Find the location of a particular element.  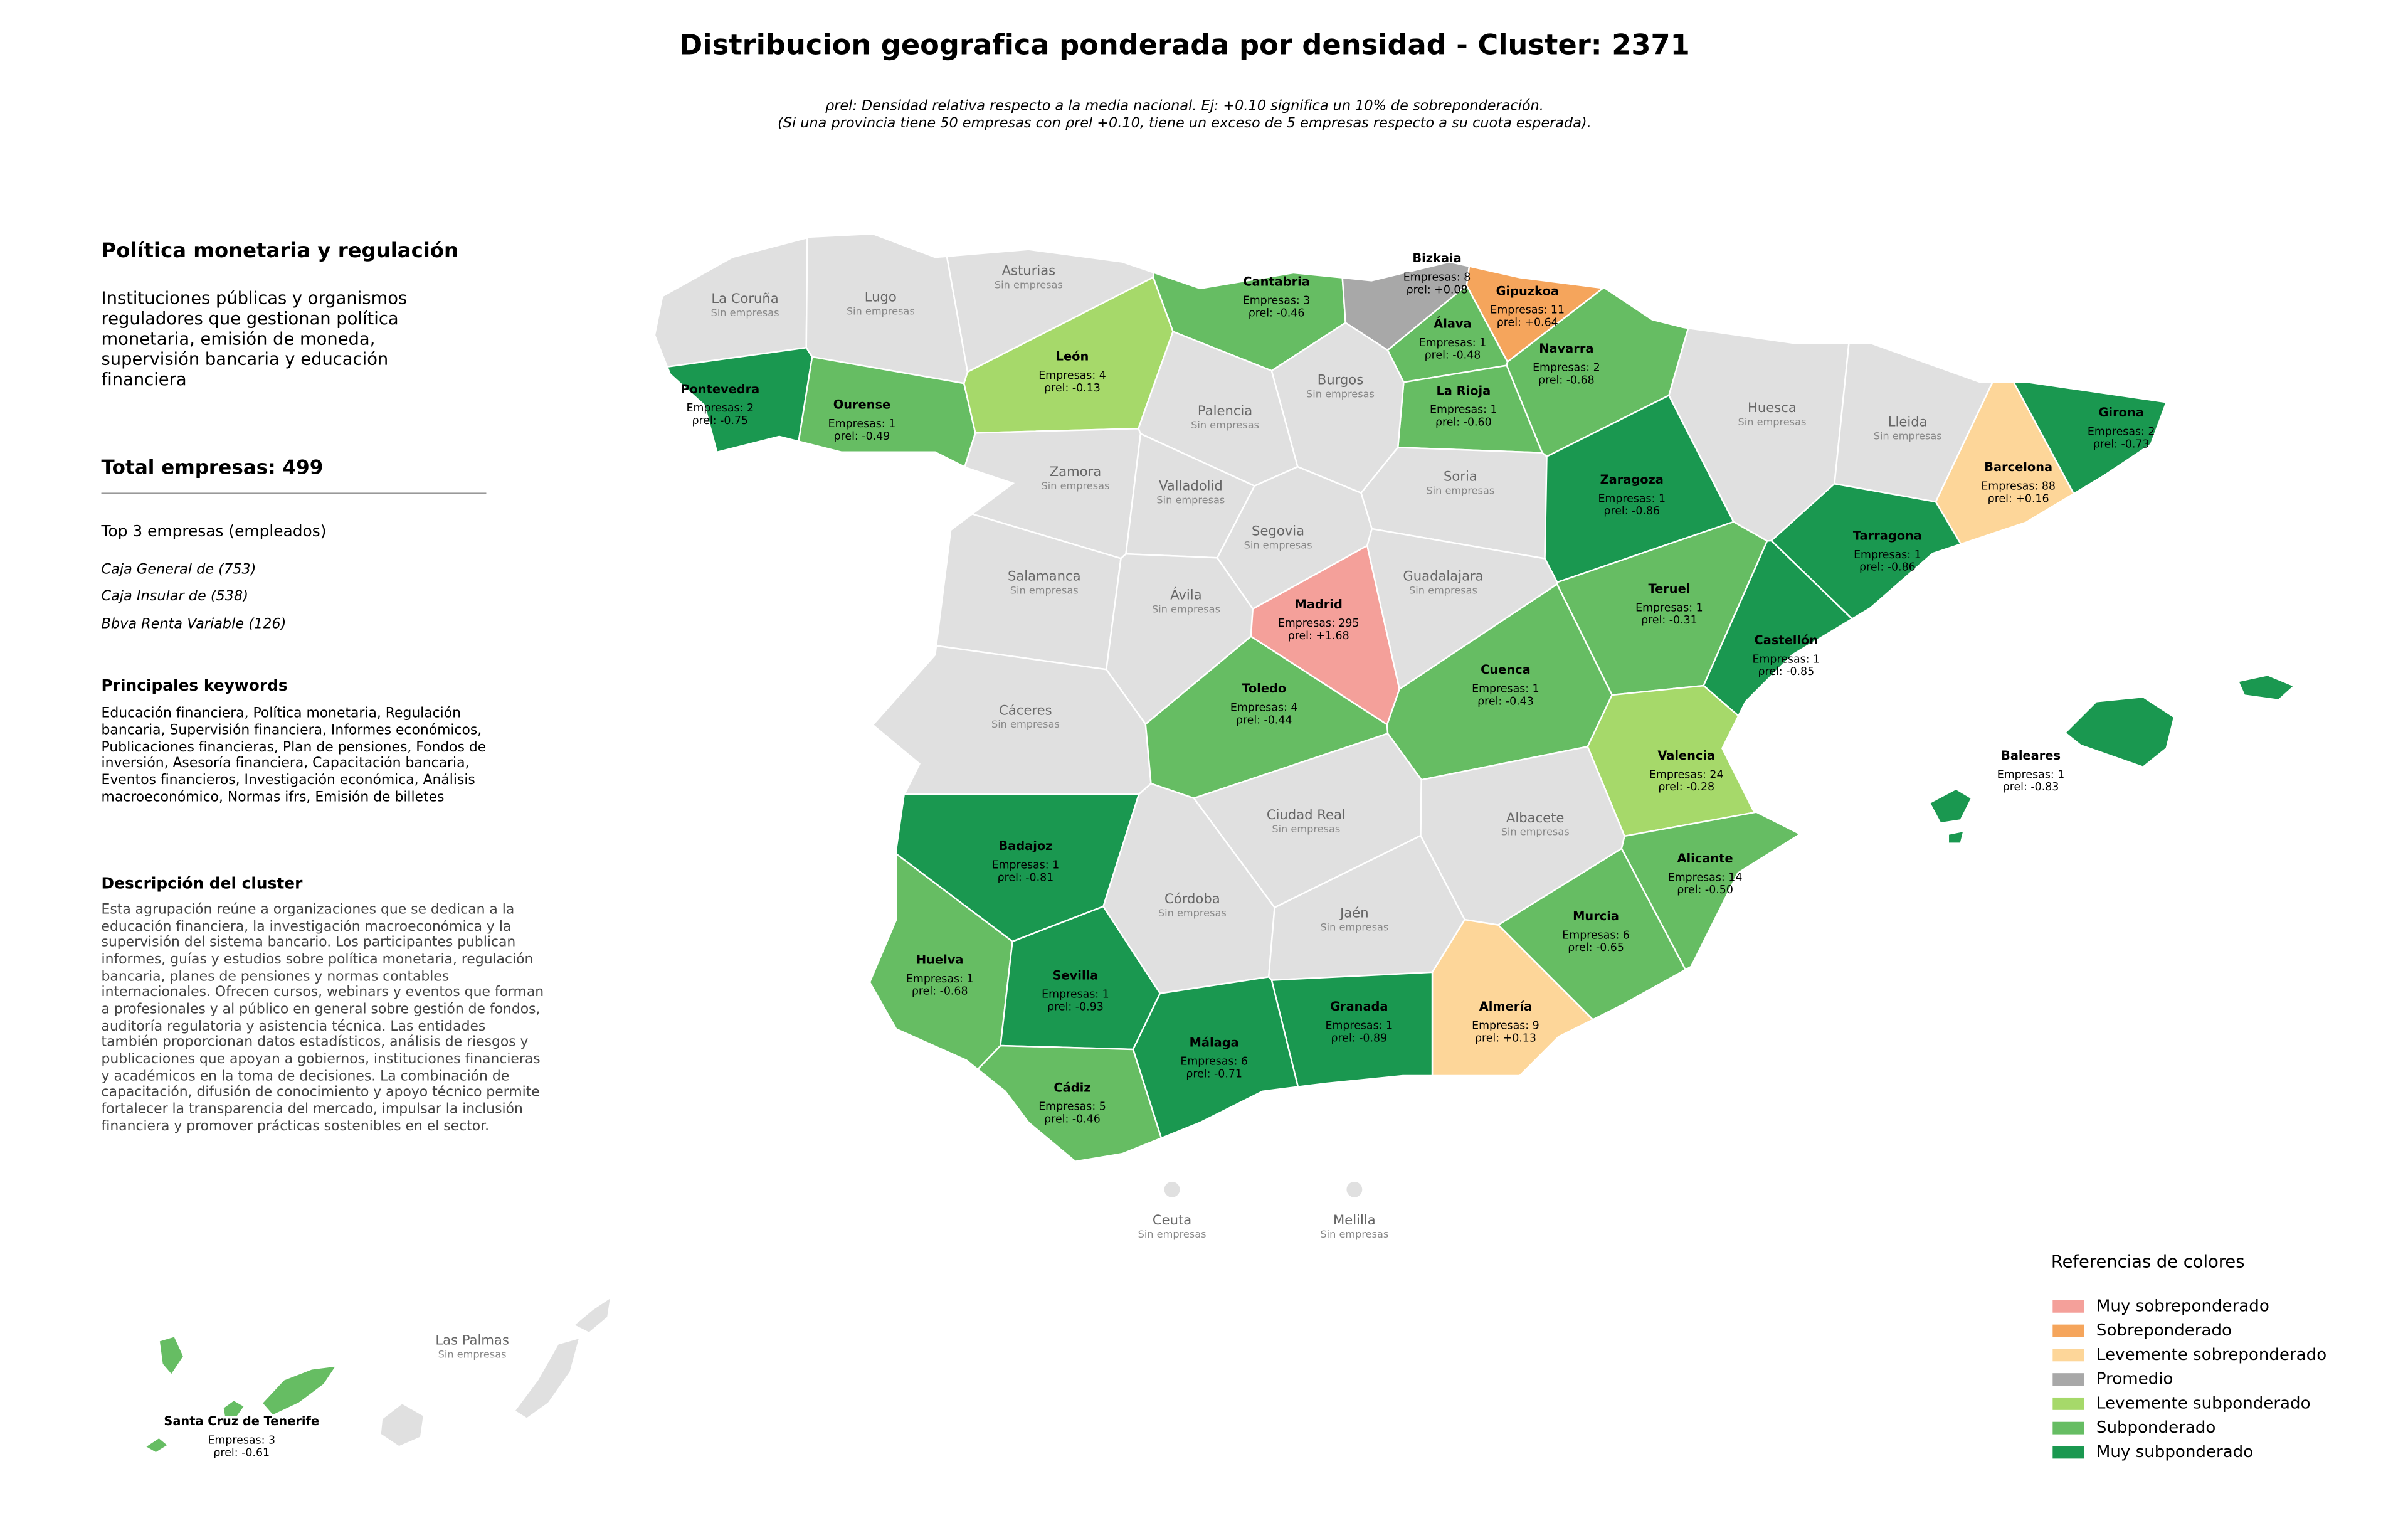

panel-title: Política monetaria y regulación is located at coordinates (280, 252).